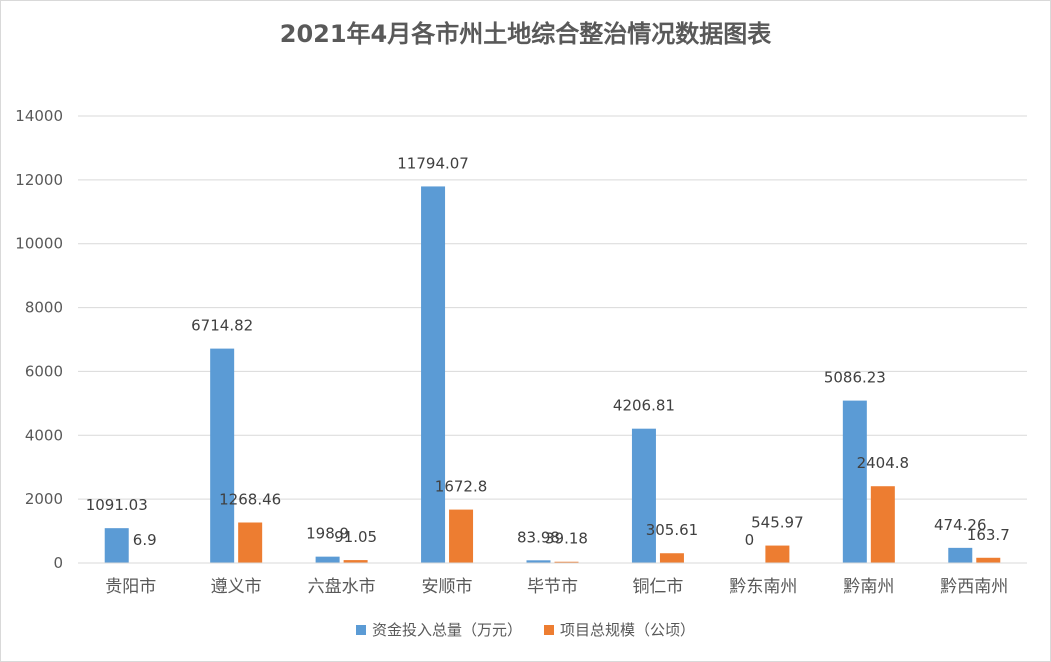 This screenshot has width=1051, height=662. What do you see at coordinates (44, 499) in the screenshot?
I see `y-tick-label: 2000` at bounding box center [44, 499].